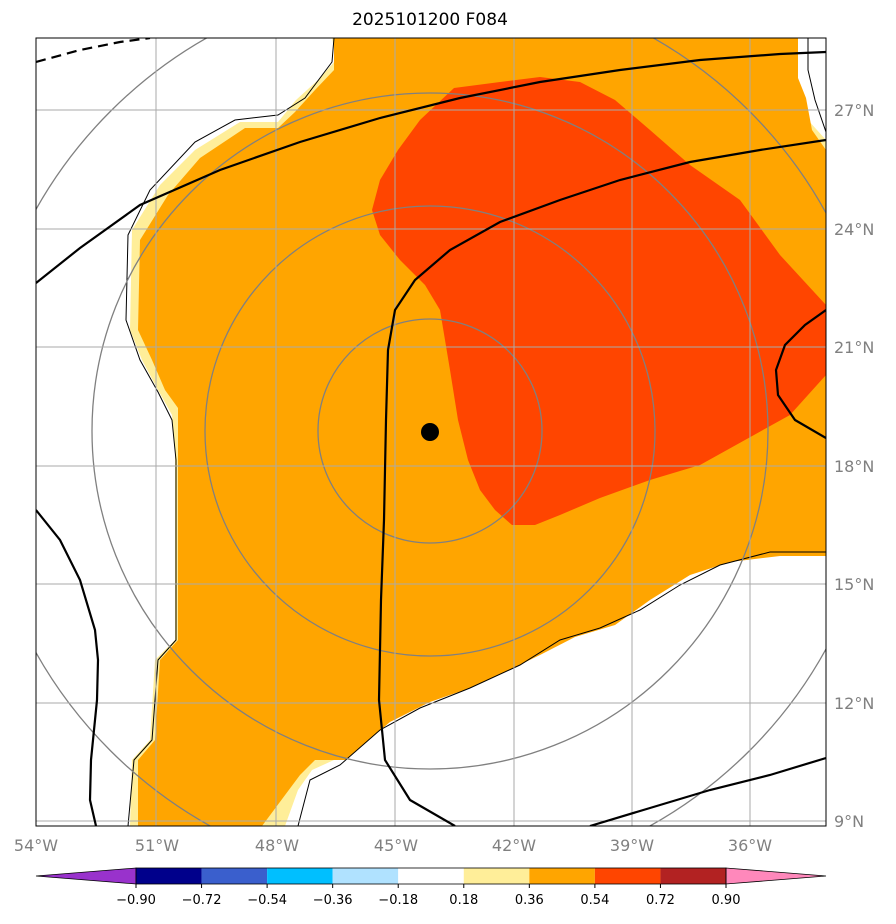 The height and width of the screenshot is (924, 896). What do you see at coordinates (333, 900) in the screenshot?
I see `colorbar-tick-label: −0.36` at bounding box center [333, 900].